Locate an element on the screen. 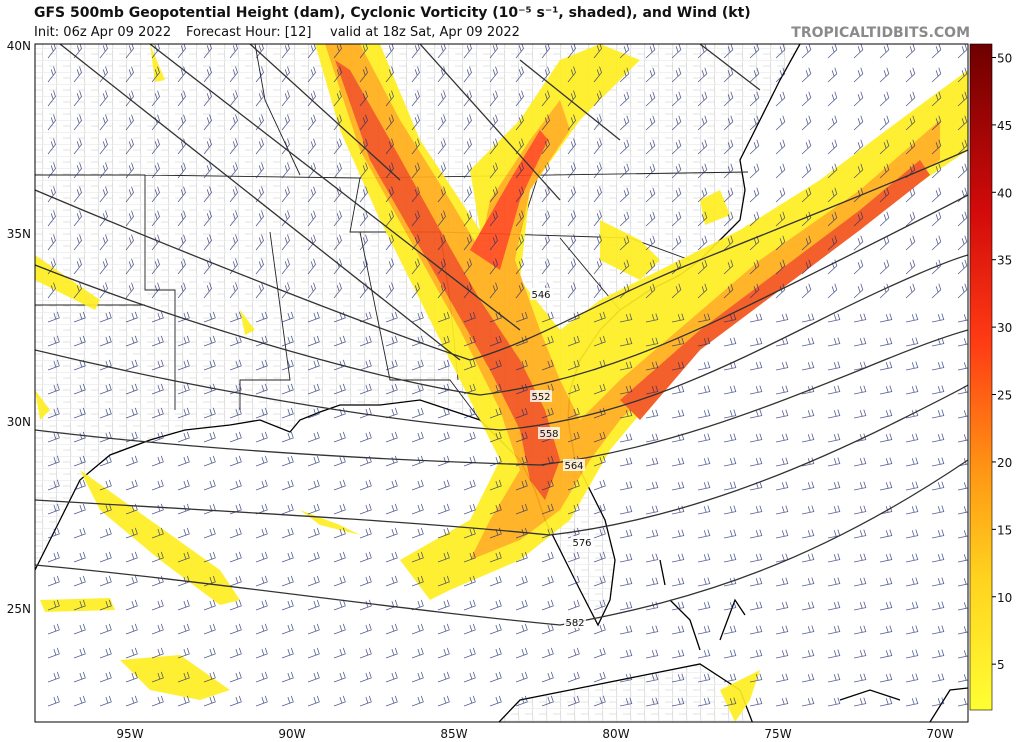  colorbar-label: 40 is located at coordinates (1004, 193).